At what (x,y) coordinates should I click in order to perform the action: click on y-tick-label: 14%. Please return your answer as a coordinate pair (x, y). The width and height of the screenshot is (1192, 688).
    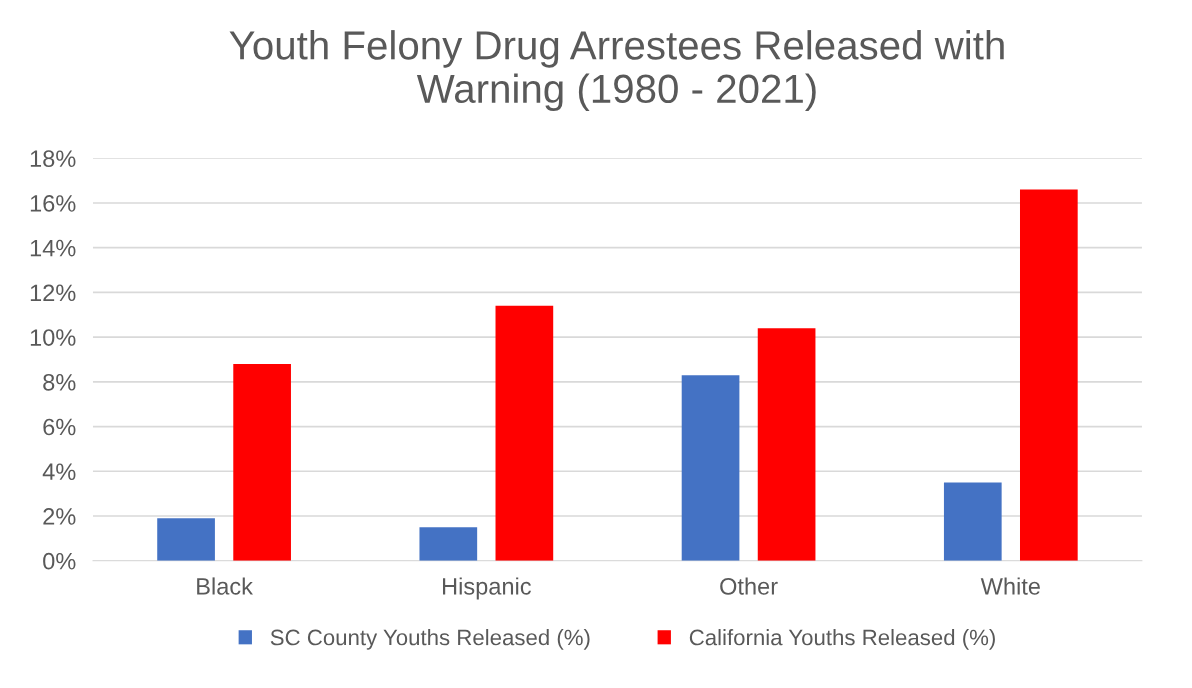
    Looking at the image, I should click on (53, 248).